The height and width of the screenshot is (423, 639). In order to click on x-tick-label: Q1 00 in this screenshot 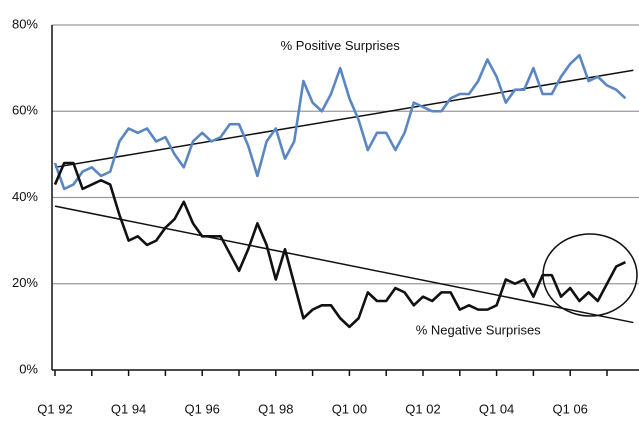, I will do `click(349, 408)`.